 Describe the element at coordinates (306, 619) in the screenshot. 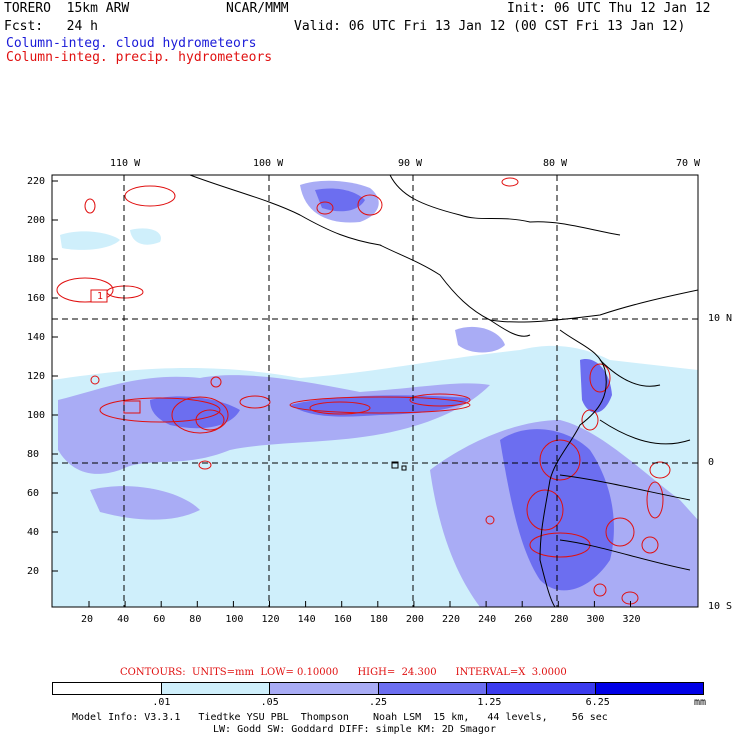

I see `x-tick-label: 140` at that location.